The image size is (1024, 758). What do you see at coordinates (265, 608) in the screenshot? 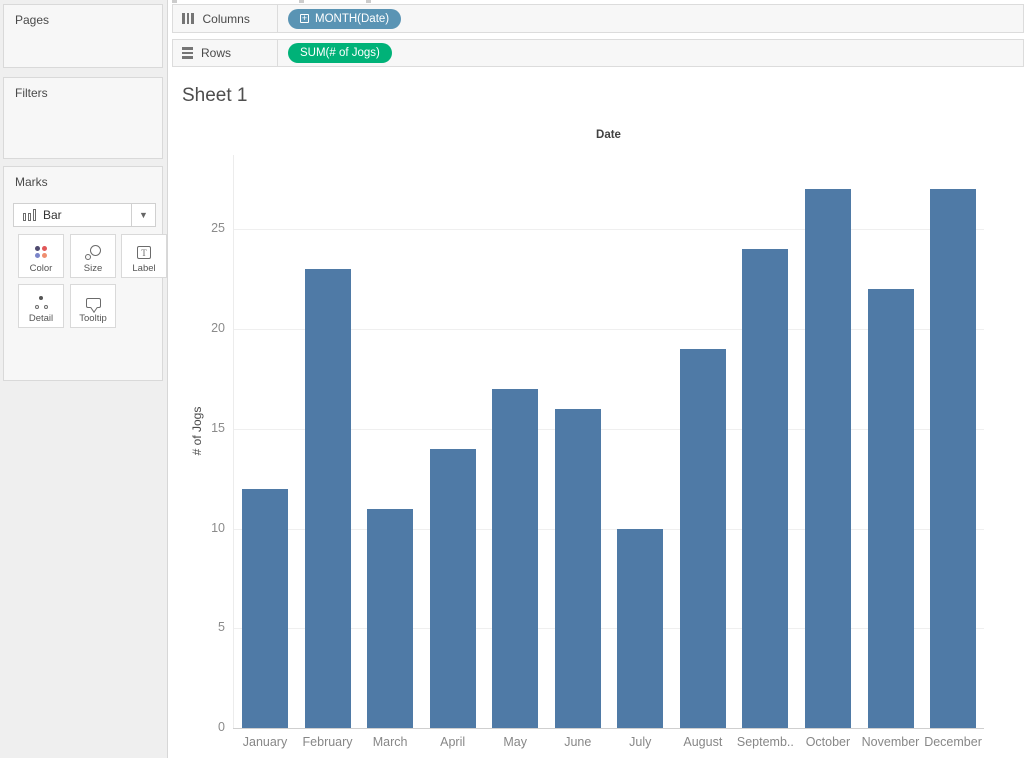
I see `bar-january` at bounding box center [265, 608].